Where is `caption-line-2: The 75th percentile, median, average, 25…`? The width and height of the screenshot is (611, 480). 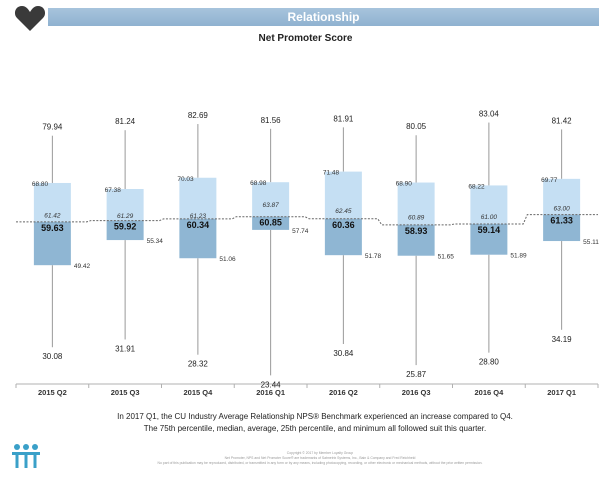 caption-line-2: The 75th percentile, median, average, 25… is located at coordinates (315, 428).